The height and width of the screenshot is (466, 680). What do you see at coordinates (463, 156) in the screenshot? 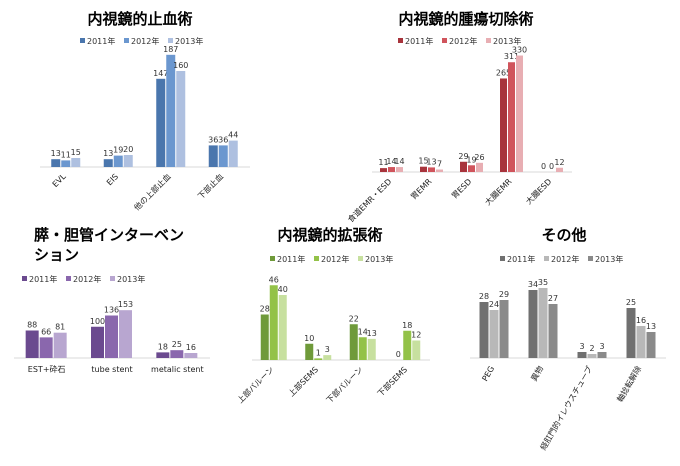
I see `chart-1-value-label-2-0: 29` at bounding box center [463, 156].